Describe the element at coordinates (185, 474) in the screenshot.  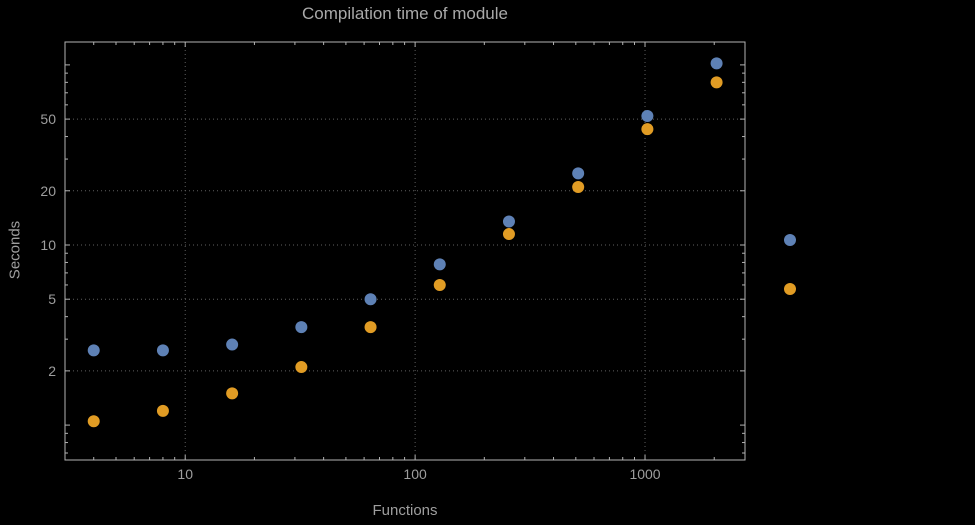
I see `x-tick-label: 10` at that location.